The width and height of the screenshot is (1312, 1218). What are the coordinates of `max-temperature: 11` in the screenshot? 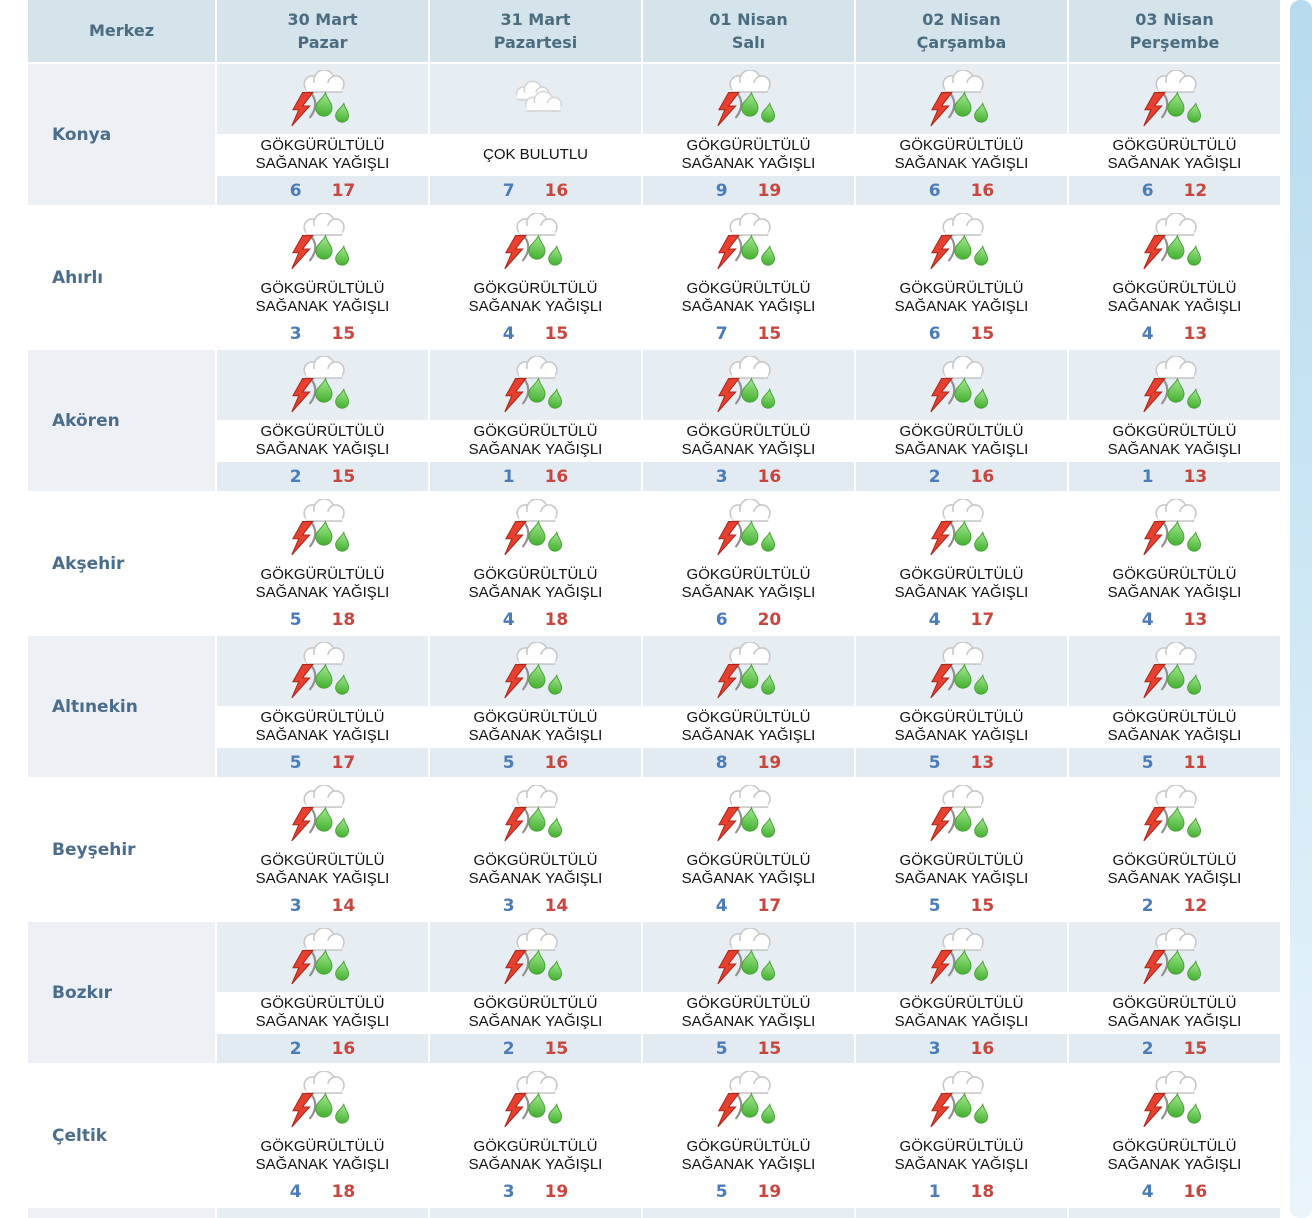 It's located at (1195, 762).